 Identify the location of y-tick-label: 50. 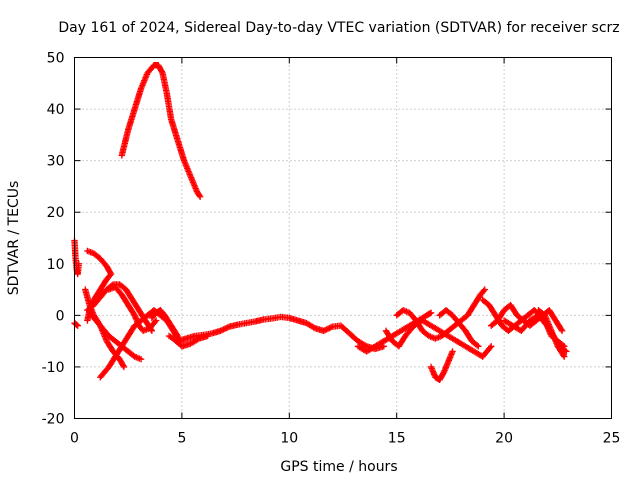
(56, 59).